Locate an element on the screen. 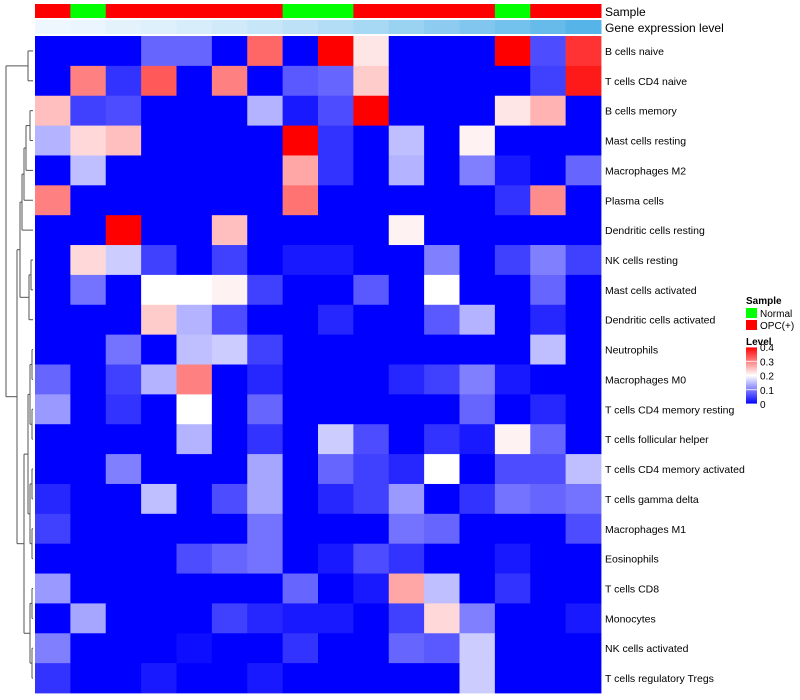  row-label: Macrophages M2 is located at coordinates (645, 171).